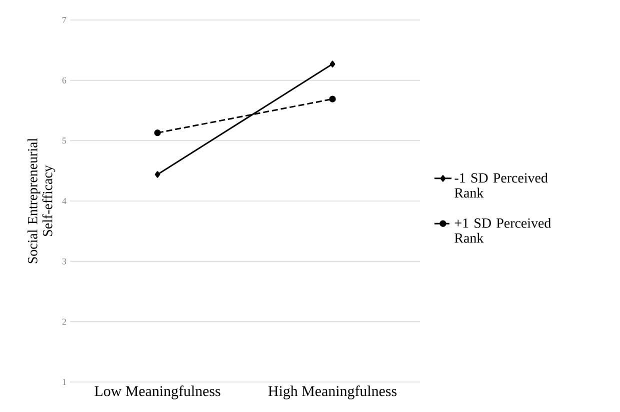  What do you see at coordinates (64, 321) in the screenshot?
I see `y-tick-label: 2` at bounding box center [64, 321].